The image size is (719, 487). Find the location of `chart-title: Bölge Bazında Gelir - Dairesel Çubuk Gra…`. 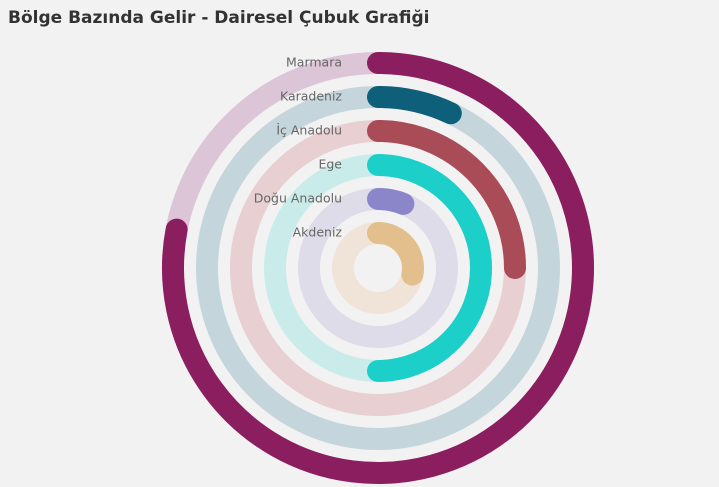

chart-title: Bölge Bazında Gelir - Dairesel Çubuk Gra… is located at coordinates (219, 18).